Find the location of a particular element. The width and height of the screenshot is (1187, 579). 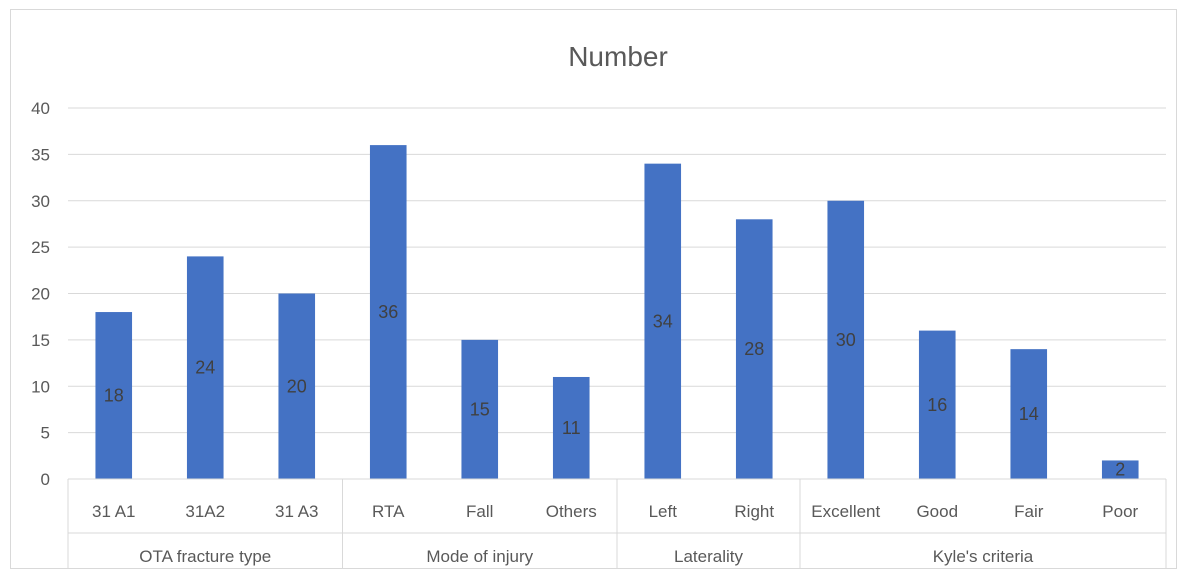

y-tick-label: 0 is located at coordinates (45, 479).